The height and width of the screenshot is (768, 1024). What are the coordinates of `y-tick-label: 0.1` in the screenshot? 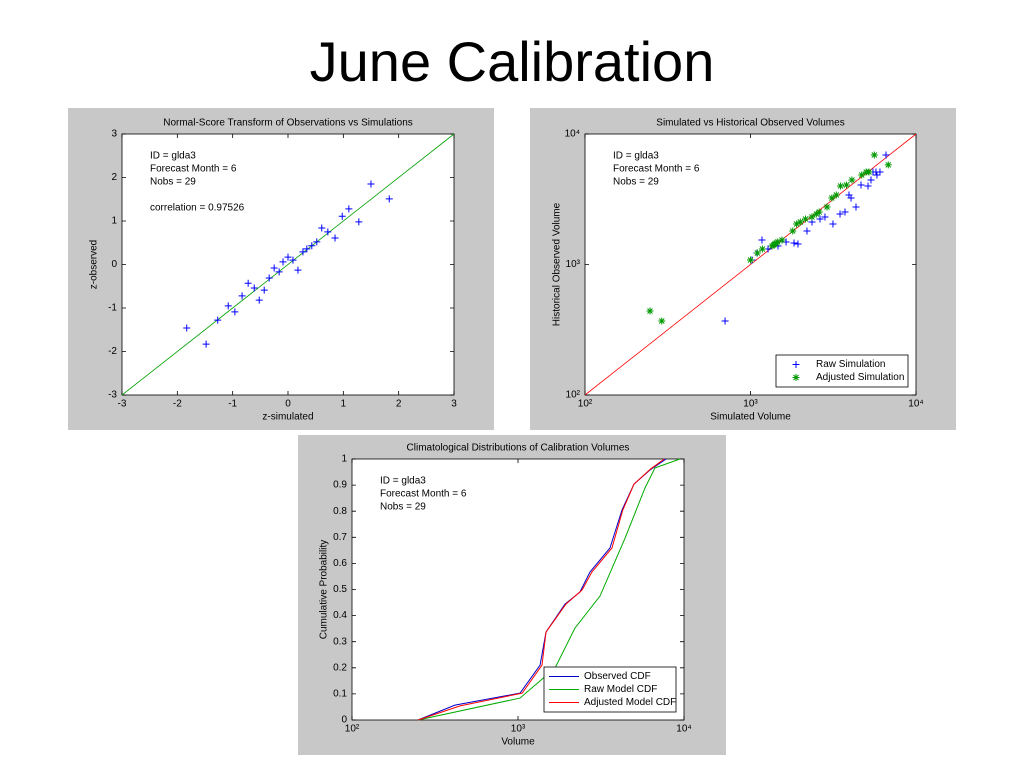 It's located at (340, 694).